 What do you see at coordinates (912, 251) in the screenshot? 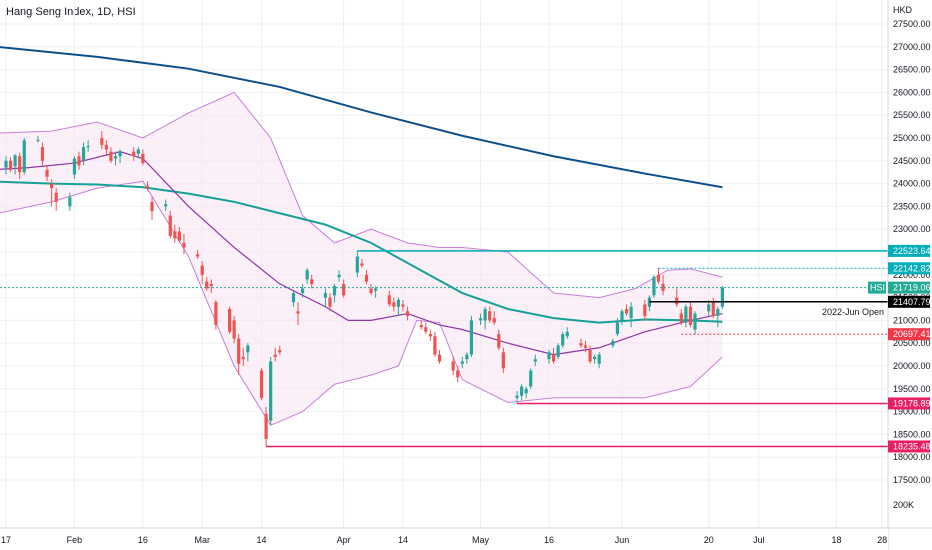
I see `level-tag-label: 22523.64` at bounding box center [912, 251].